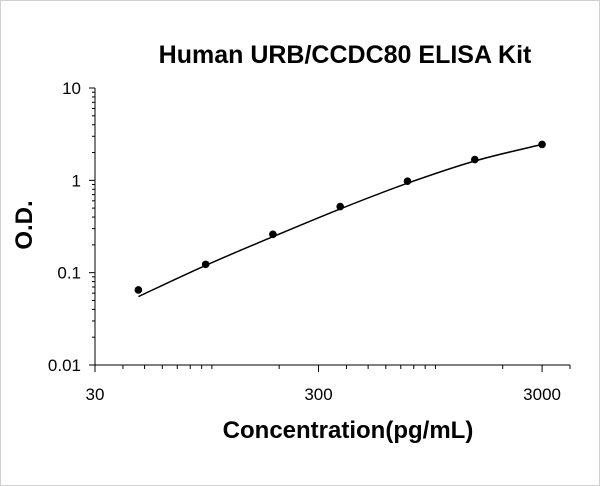 This screenshot has width=600, height=486. Describe the element at coordinates (95, 394) in the screenshot. I see `x-tick-label: 30` at that location.